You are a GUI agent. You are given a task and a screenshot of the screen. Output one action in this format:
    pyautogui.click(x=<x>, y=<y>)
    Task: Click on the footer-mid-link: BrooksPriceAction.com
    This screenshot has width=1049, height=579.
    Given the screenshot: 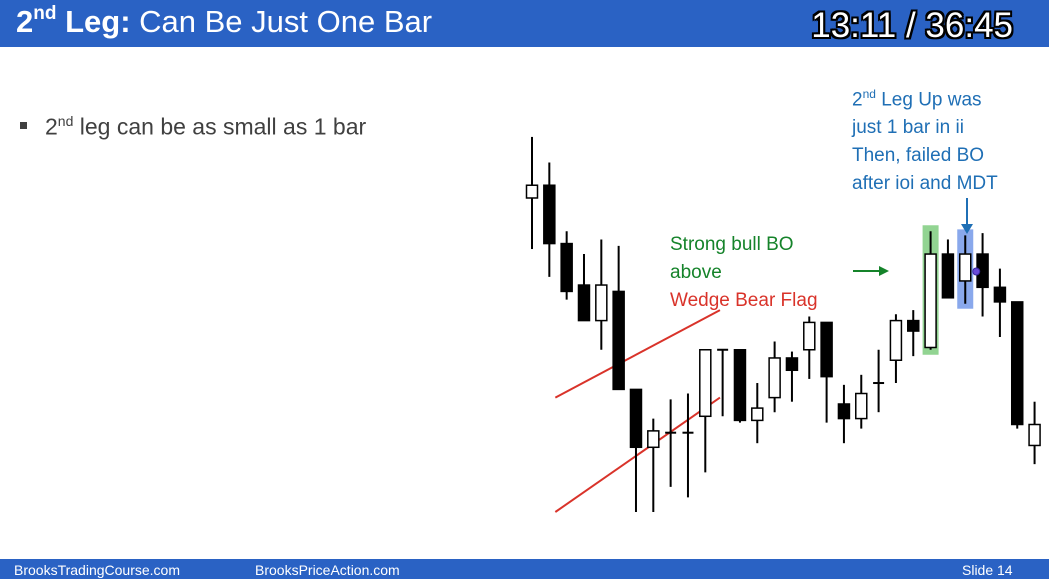 What is the action you would take?
    pyautogui.click(x=327, y=570)
    